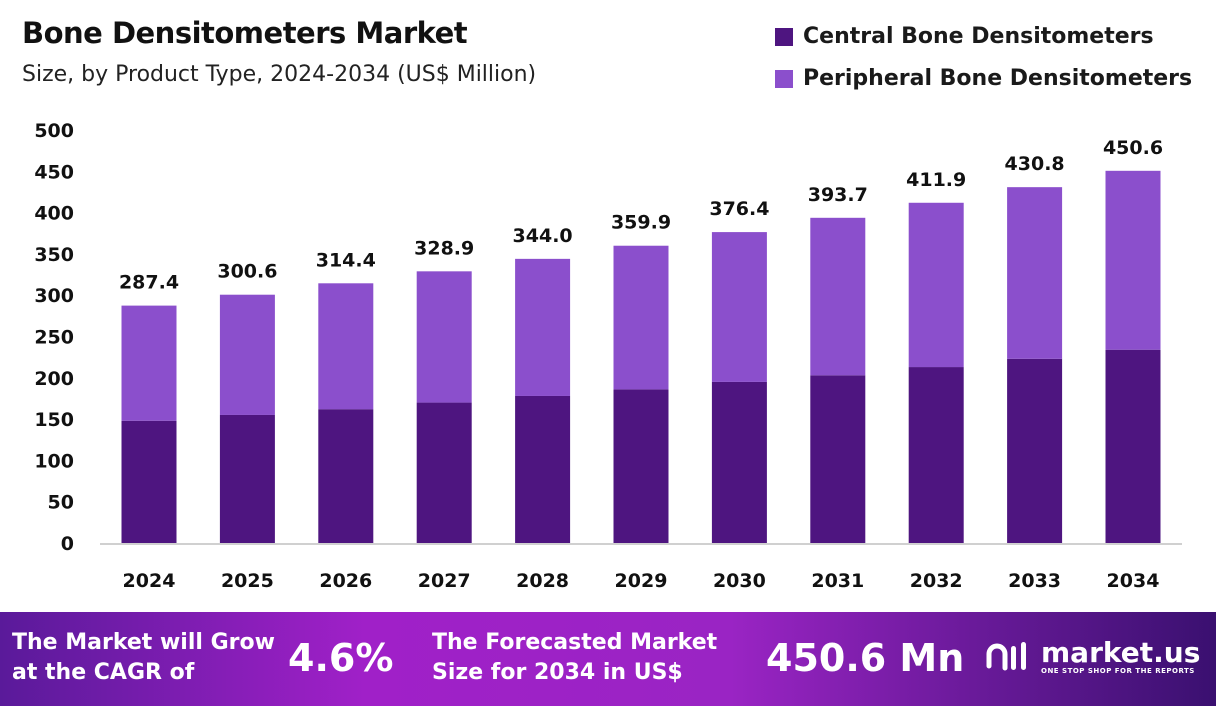 The image size is (1216, 706). Describe the element at coordinates (54, 214) in the screenshot. I see `y-tick-label: 400` at that location.